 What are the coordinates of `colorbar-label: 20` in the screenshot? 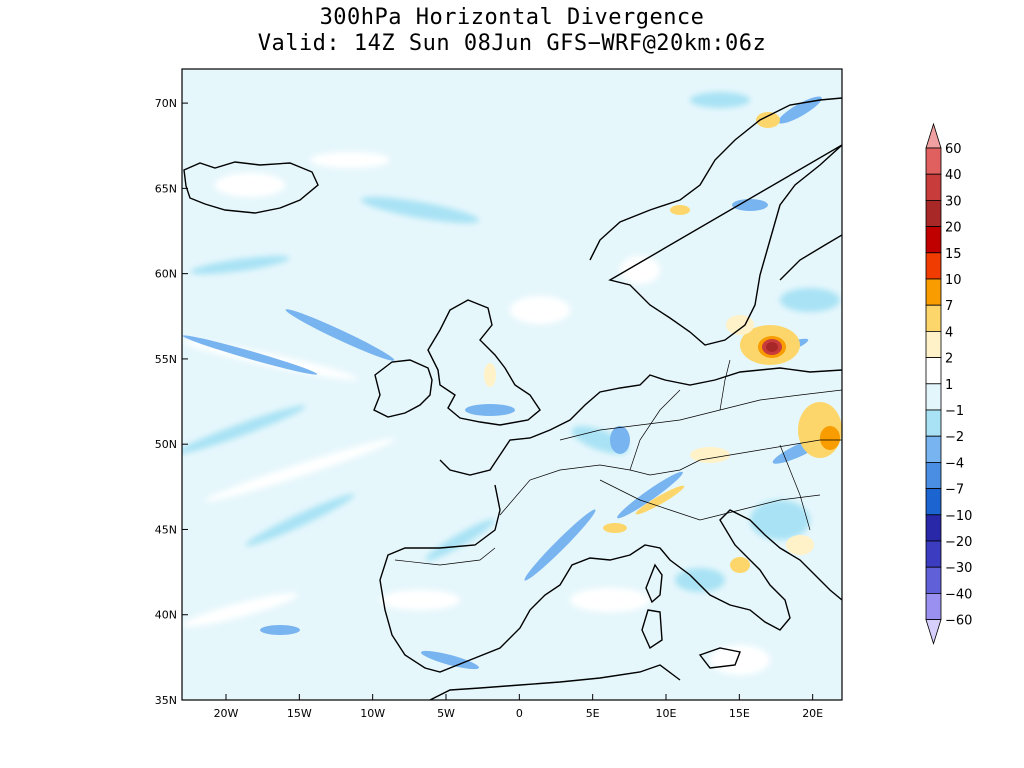 It's located at (953, 228).